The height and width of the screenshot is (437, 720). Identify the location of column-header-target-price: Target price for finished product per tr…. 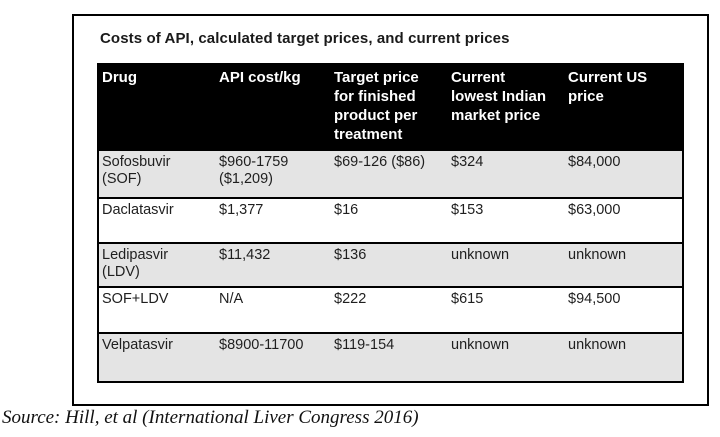
(389, 107).